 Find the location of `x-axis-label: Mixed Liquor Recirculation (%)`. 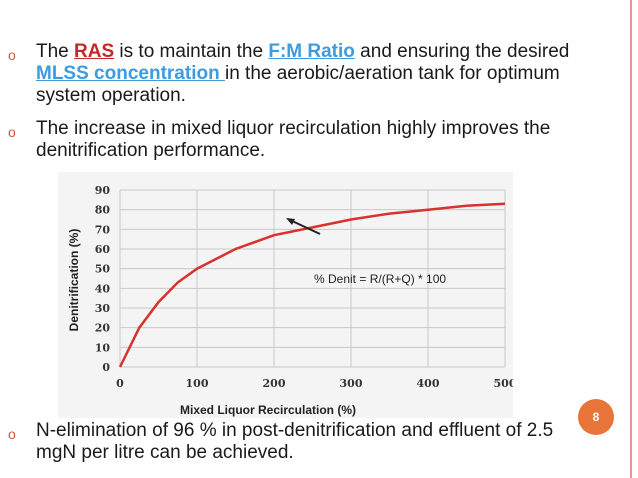

x-axis-label: Mixed Liquor Recirculation (%) is located at coordinates (268, 410).